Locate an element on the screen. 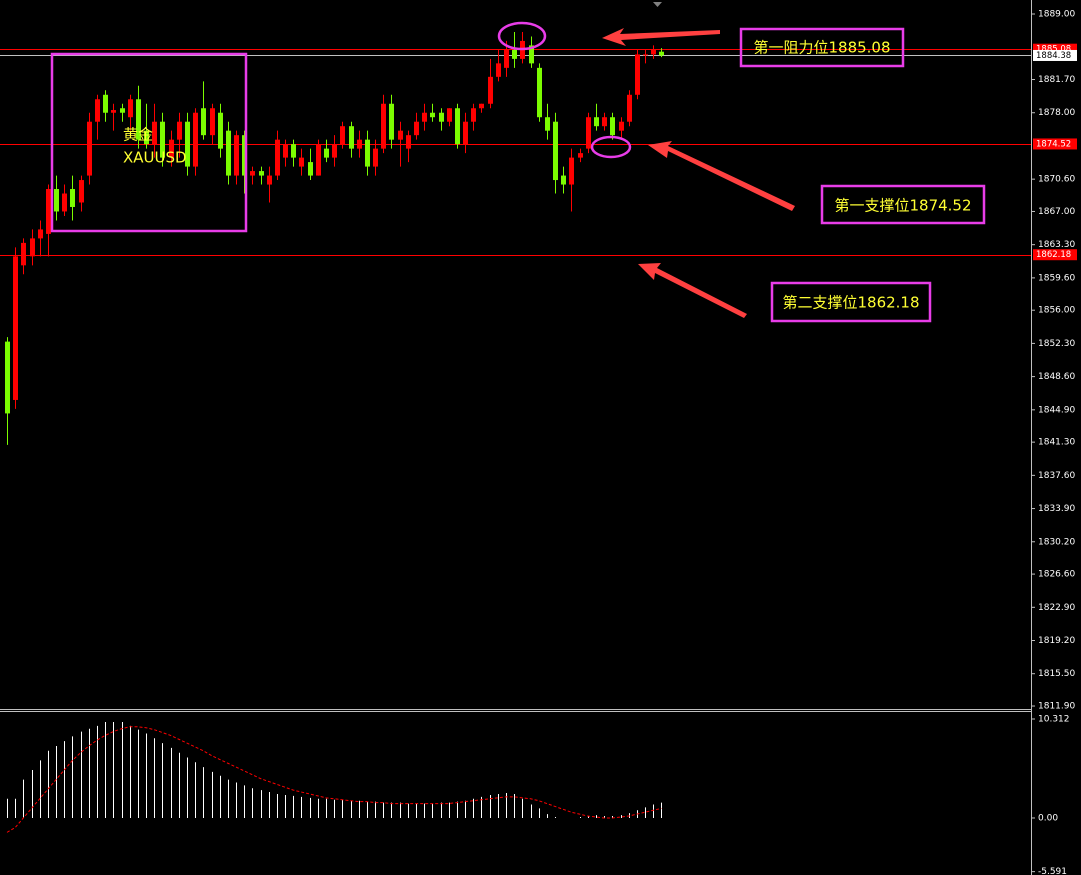 Image resolution: width=1081 pixels, height=875 pixels. price-label: 1862.18 is located at coordinates (1053, 255).